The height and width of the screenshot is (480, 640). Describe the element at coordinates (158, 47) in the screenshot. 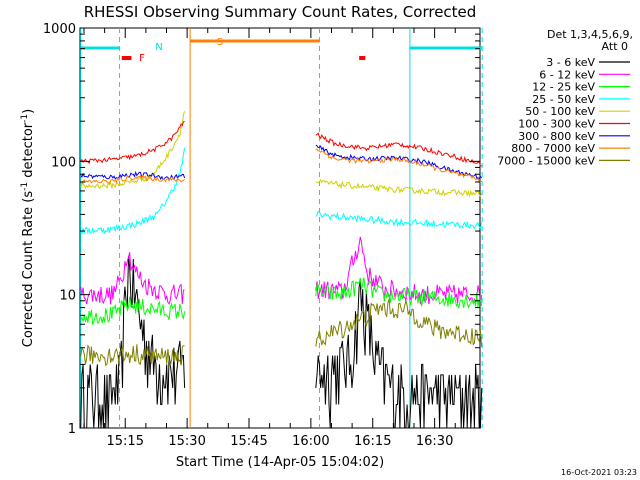

I see `flag-label: N` at that location.